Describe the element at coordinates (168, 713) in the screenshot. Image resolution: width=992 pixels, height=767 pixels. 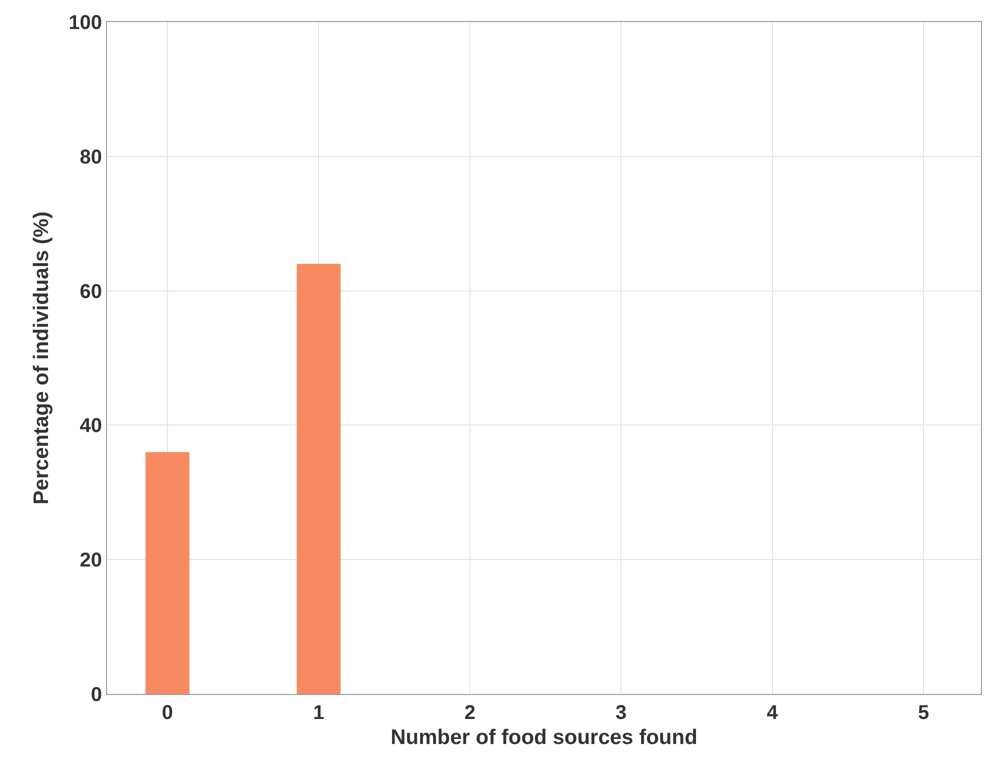
I see `x-tick-label: 0` at that location.